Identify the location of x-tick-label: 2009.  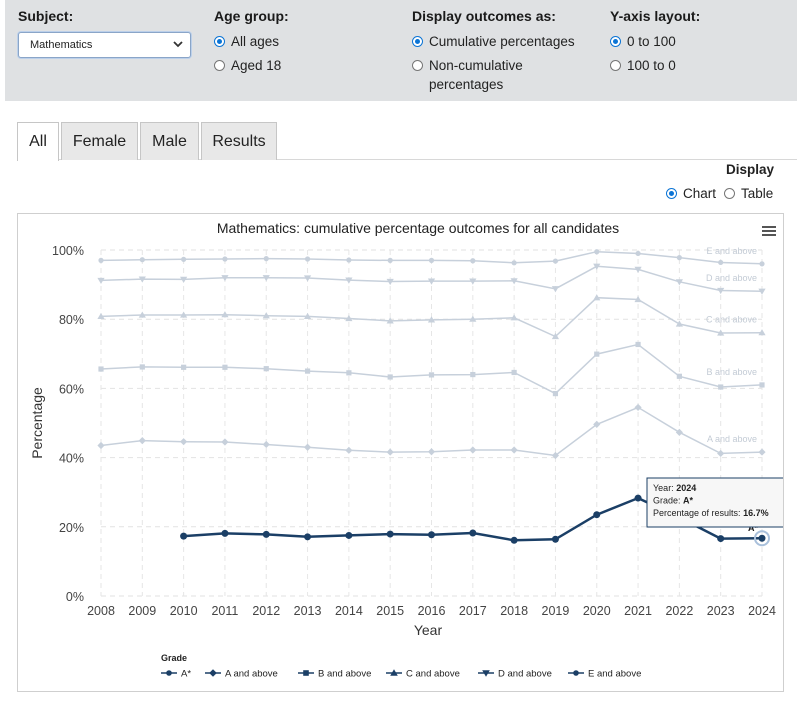
(142, 611).